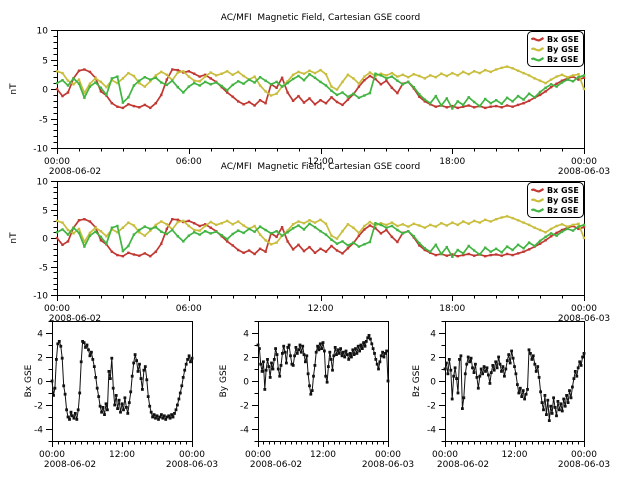  I want to click on series-line-by, so click(323, 364).